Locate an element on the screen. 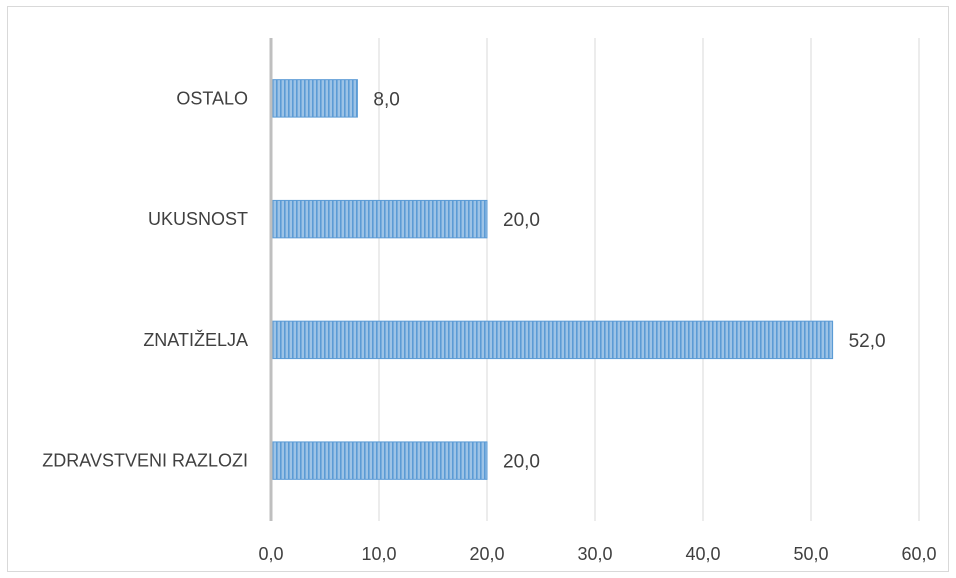 The height and width of the screenshot is (578, 956). x-tick-label: 10,0 is located at coordinates (378, 554).